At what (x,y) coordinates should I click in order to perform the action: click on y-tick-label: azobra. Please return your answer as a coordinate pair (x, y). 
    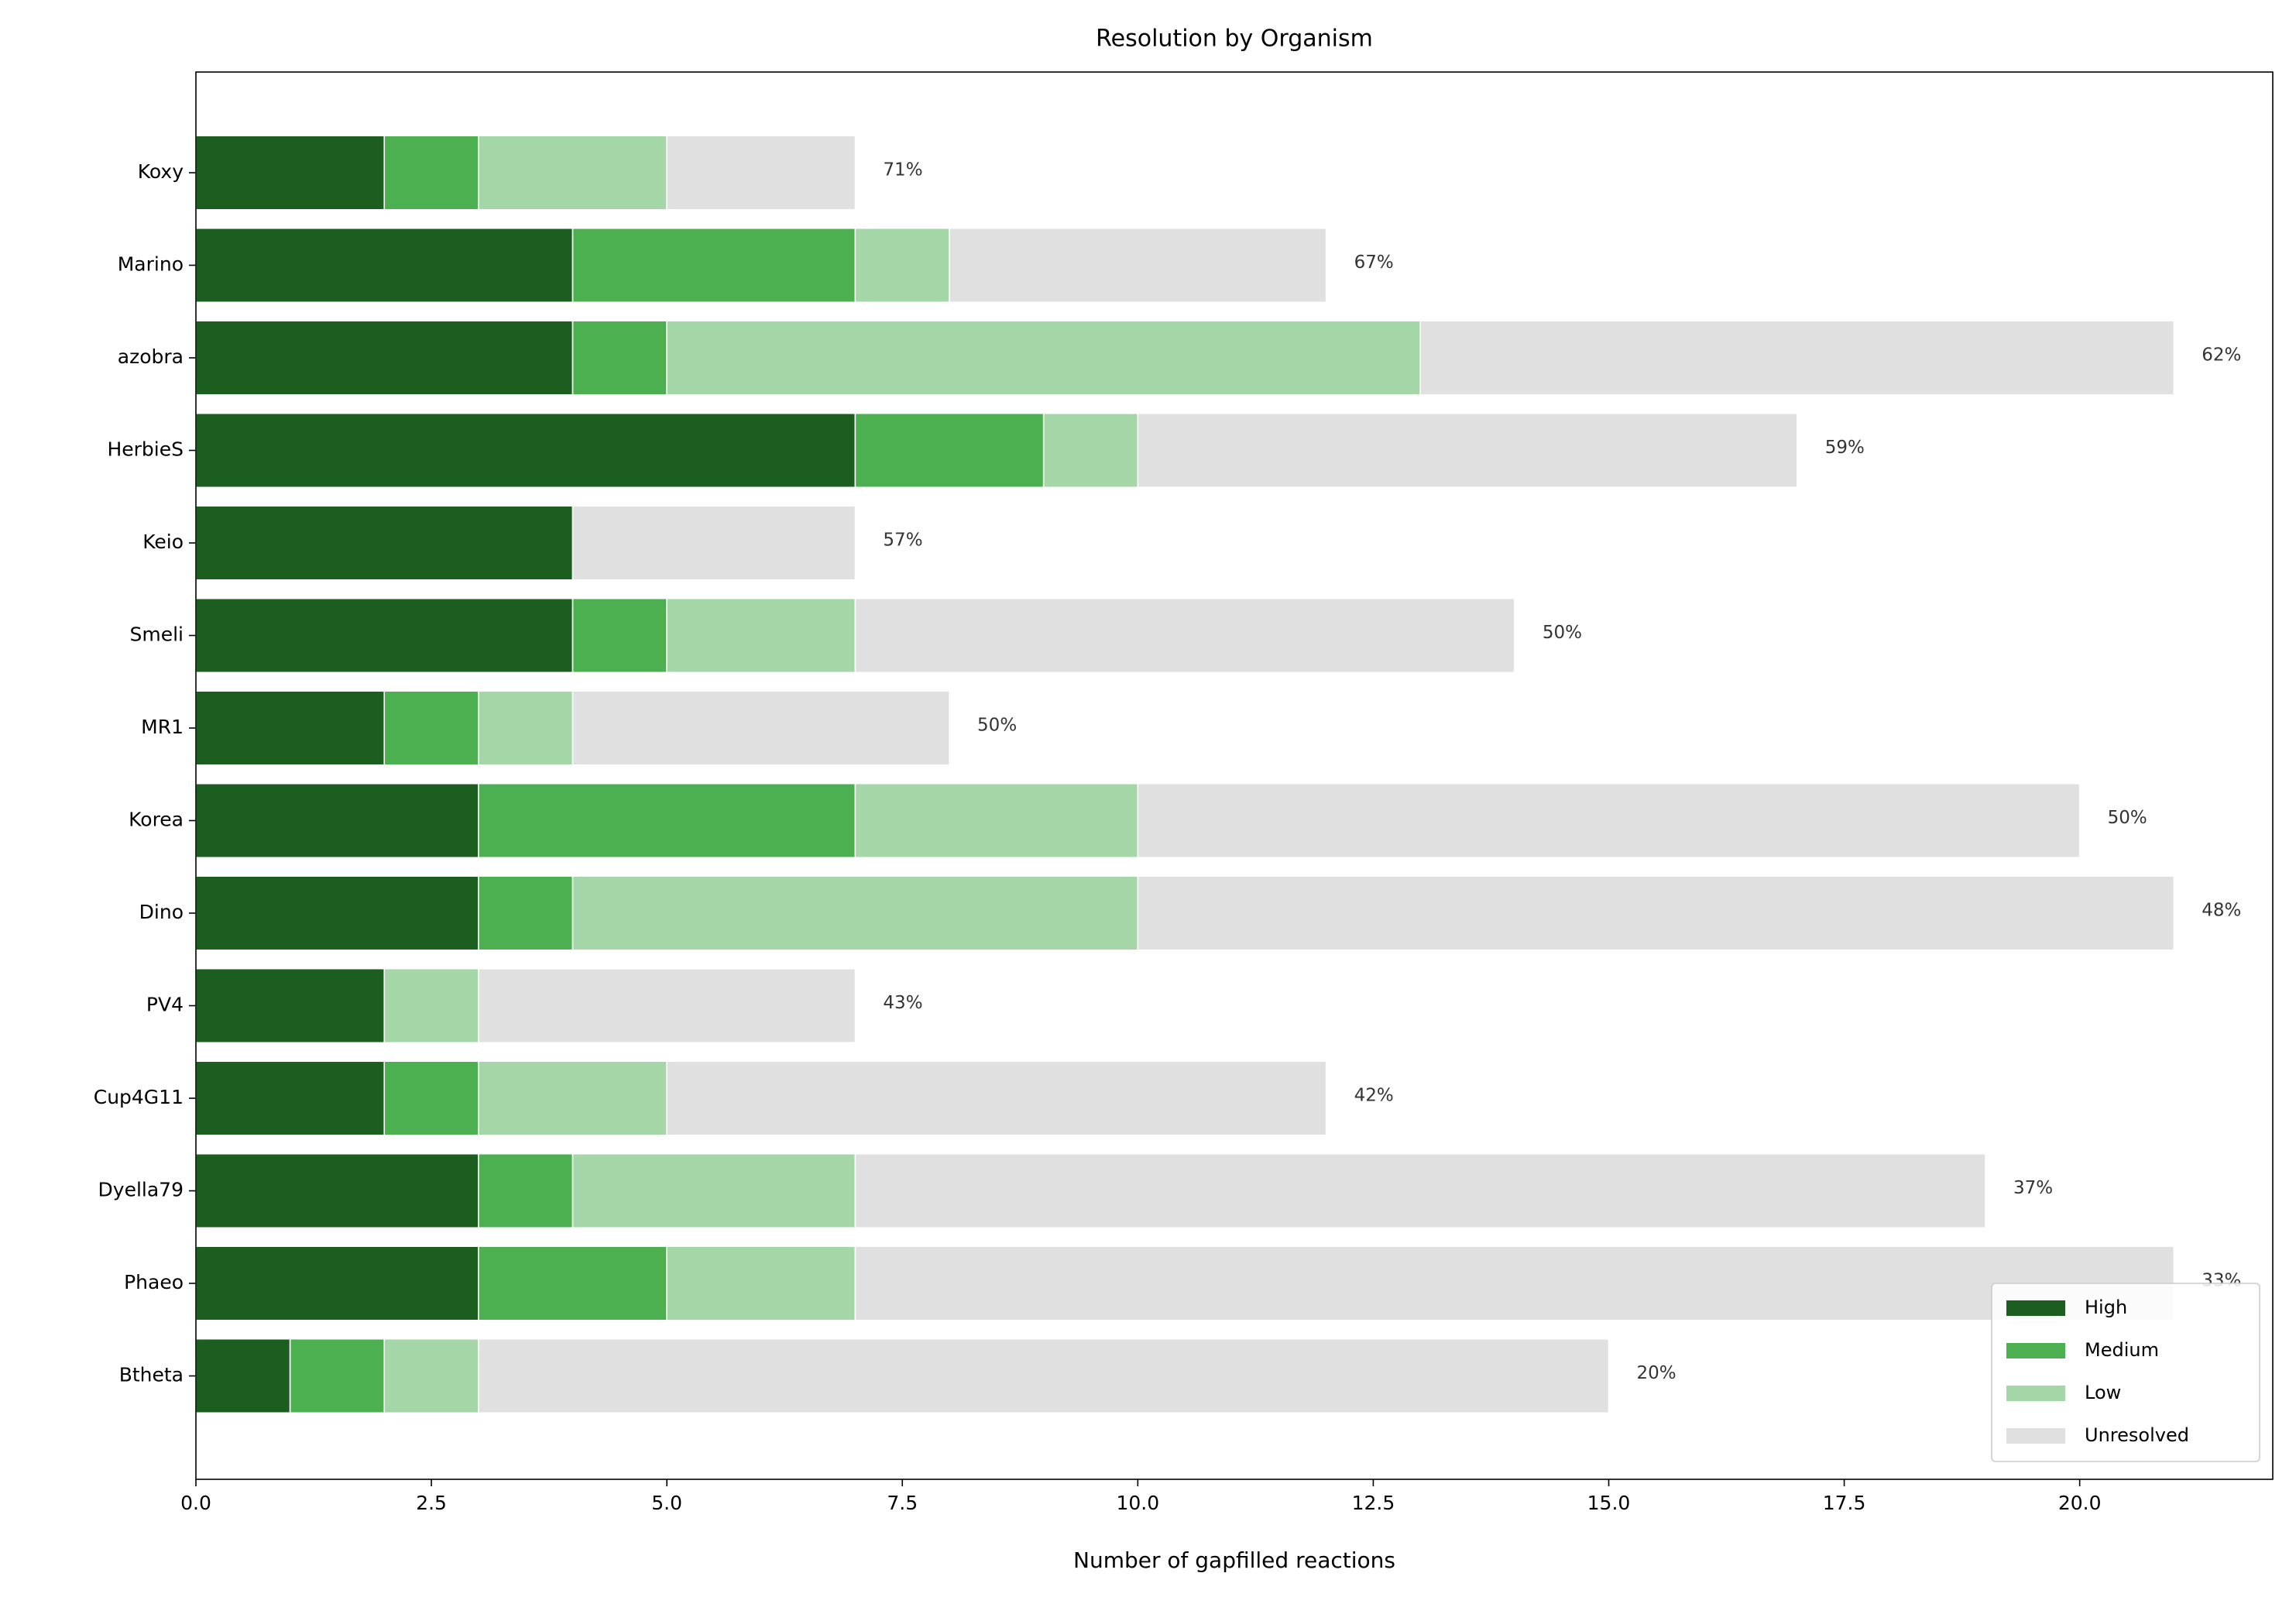
    Looking at the image, I should click on (151, 356).